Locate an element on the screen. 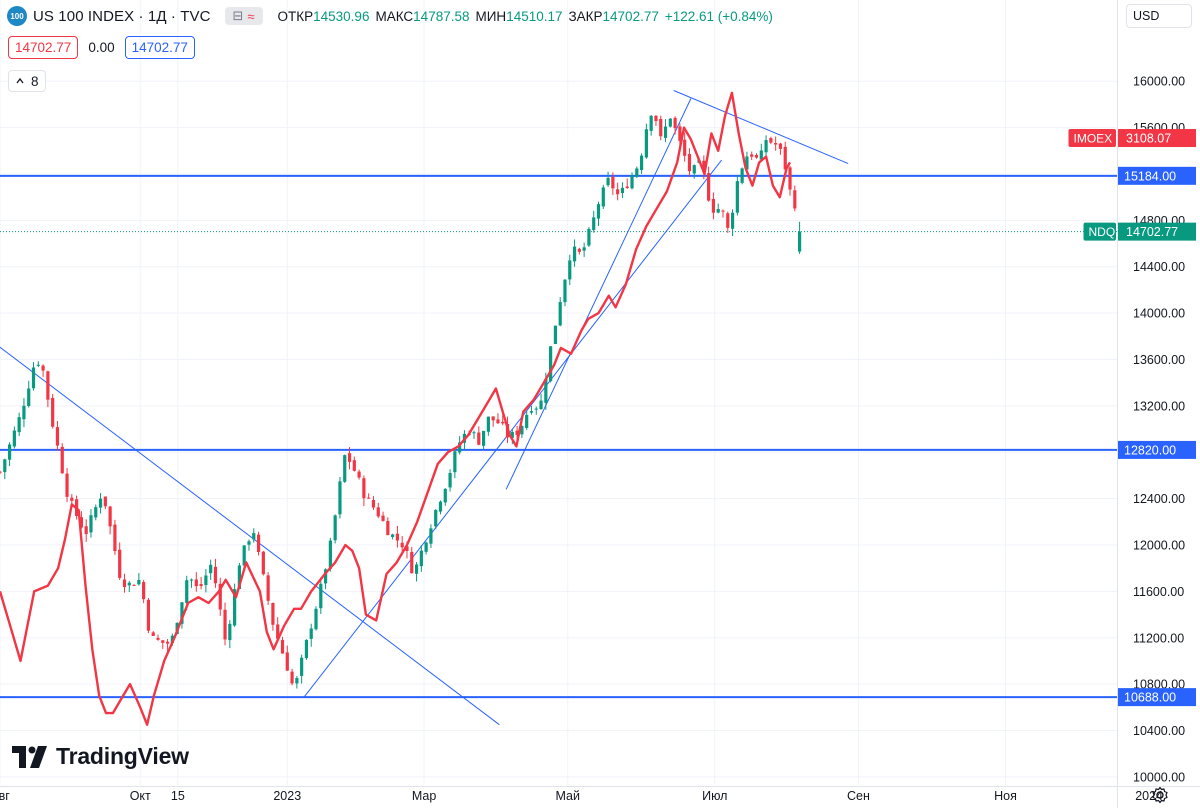 This screenshot has height=808, width=1200. logo-text: TradingView is located at coordinates (122, 756).